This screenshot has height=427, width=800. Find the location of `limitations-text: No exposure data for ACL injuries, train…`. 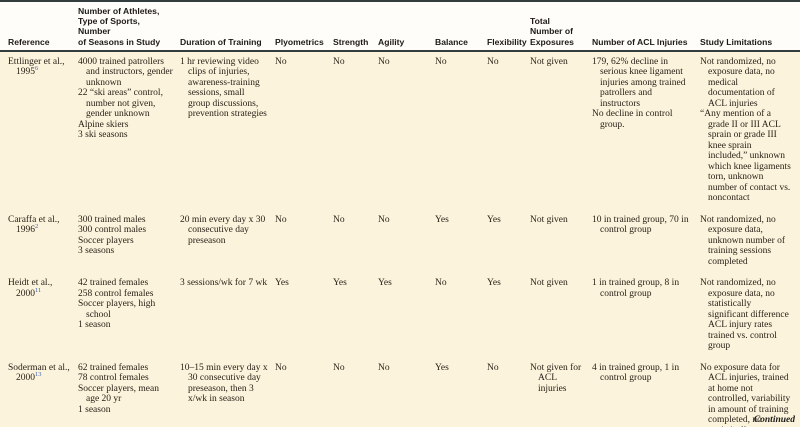

limitations-text: No exposure data for ACL injuries, train… is located at coordinates (745, 394).